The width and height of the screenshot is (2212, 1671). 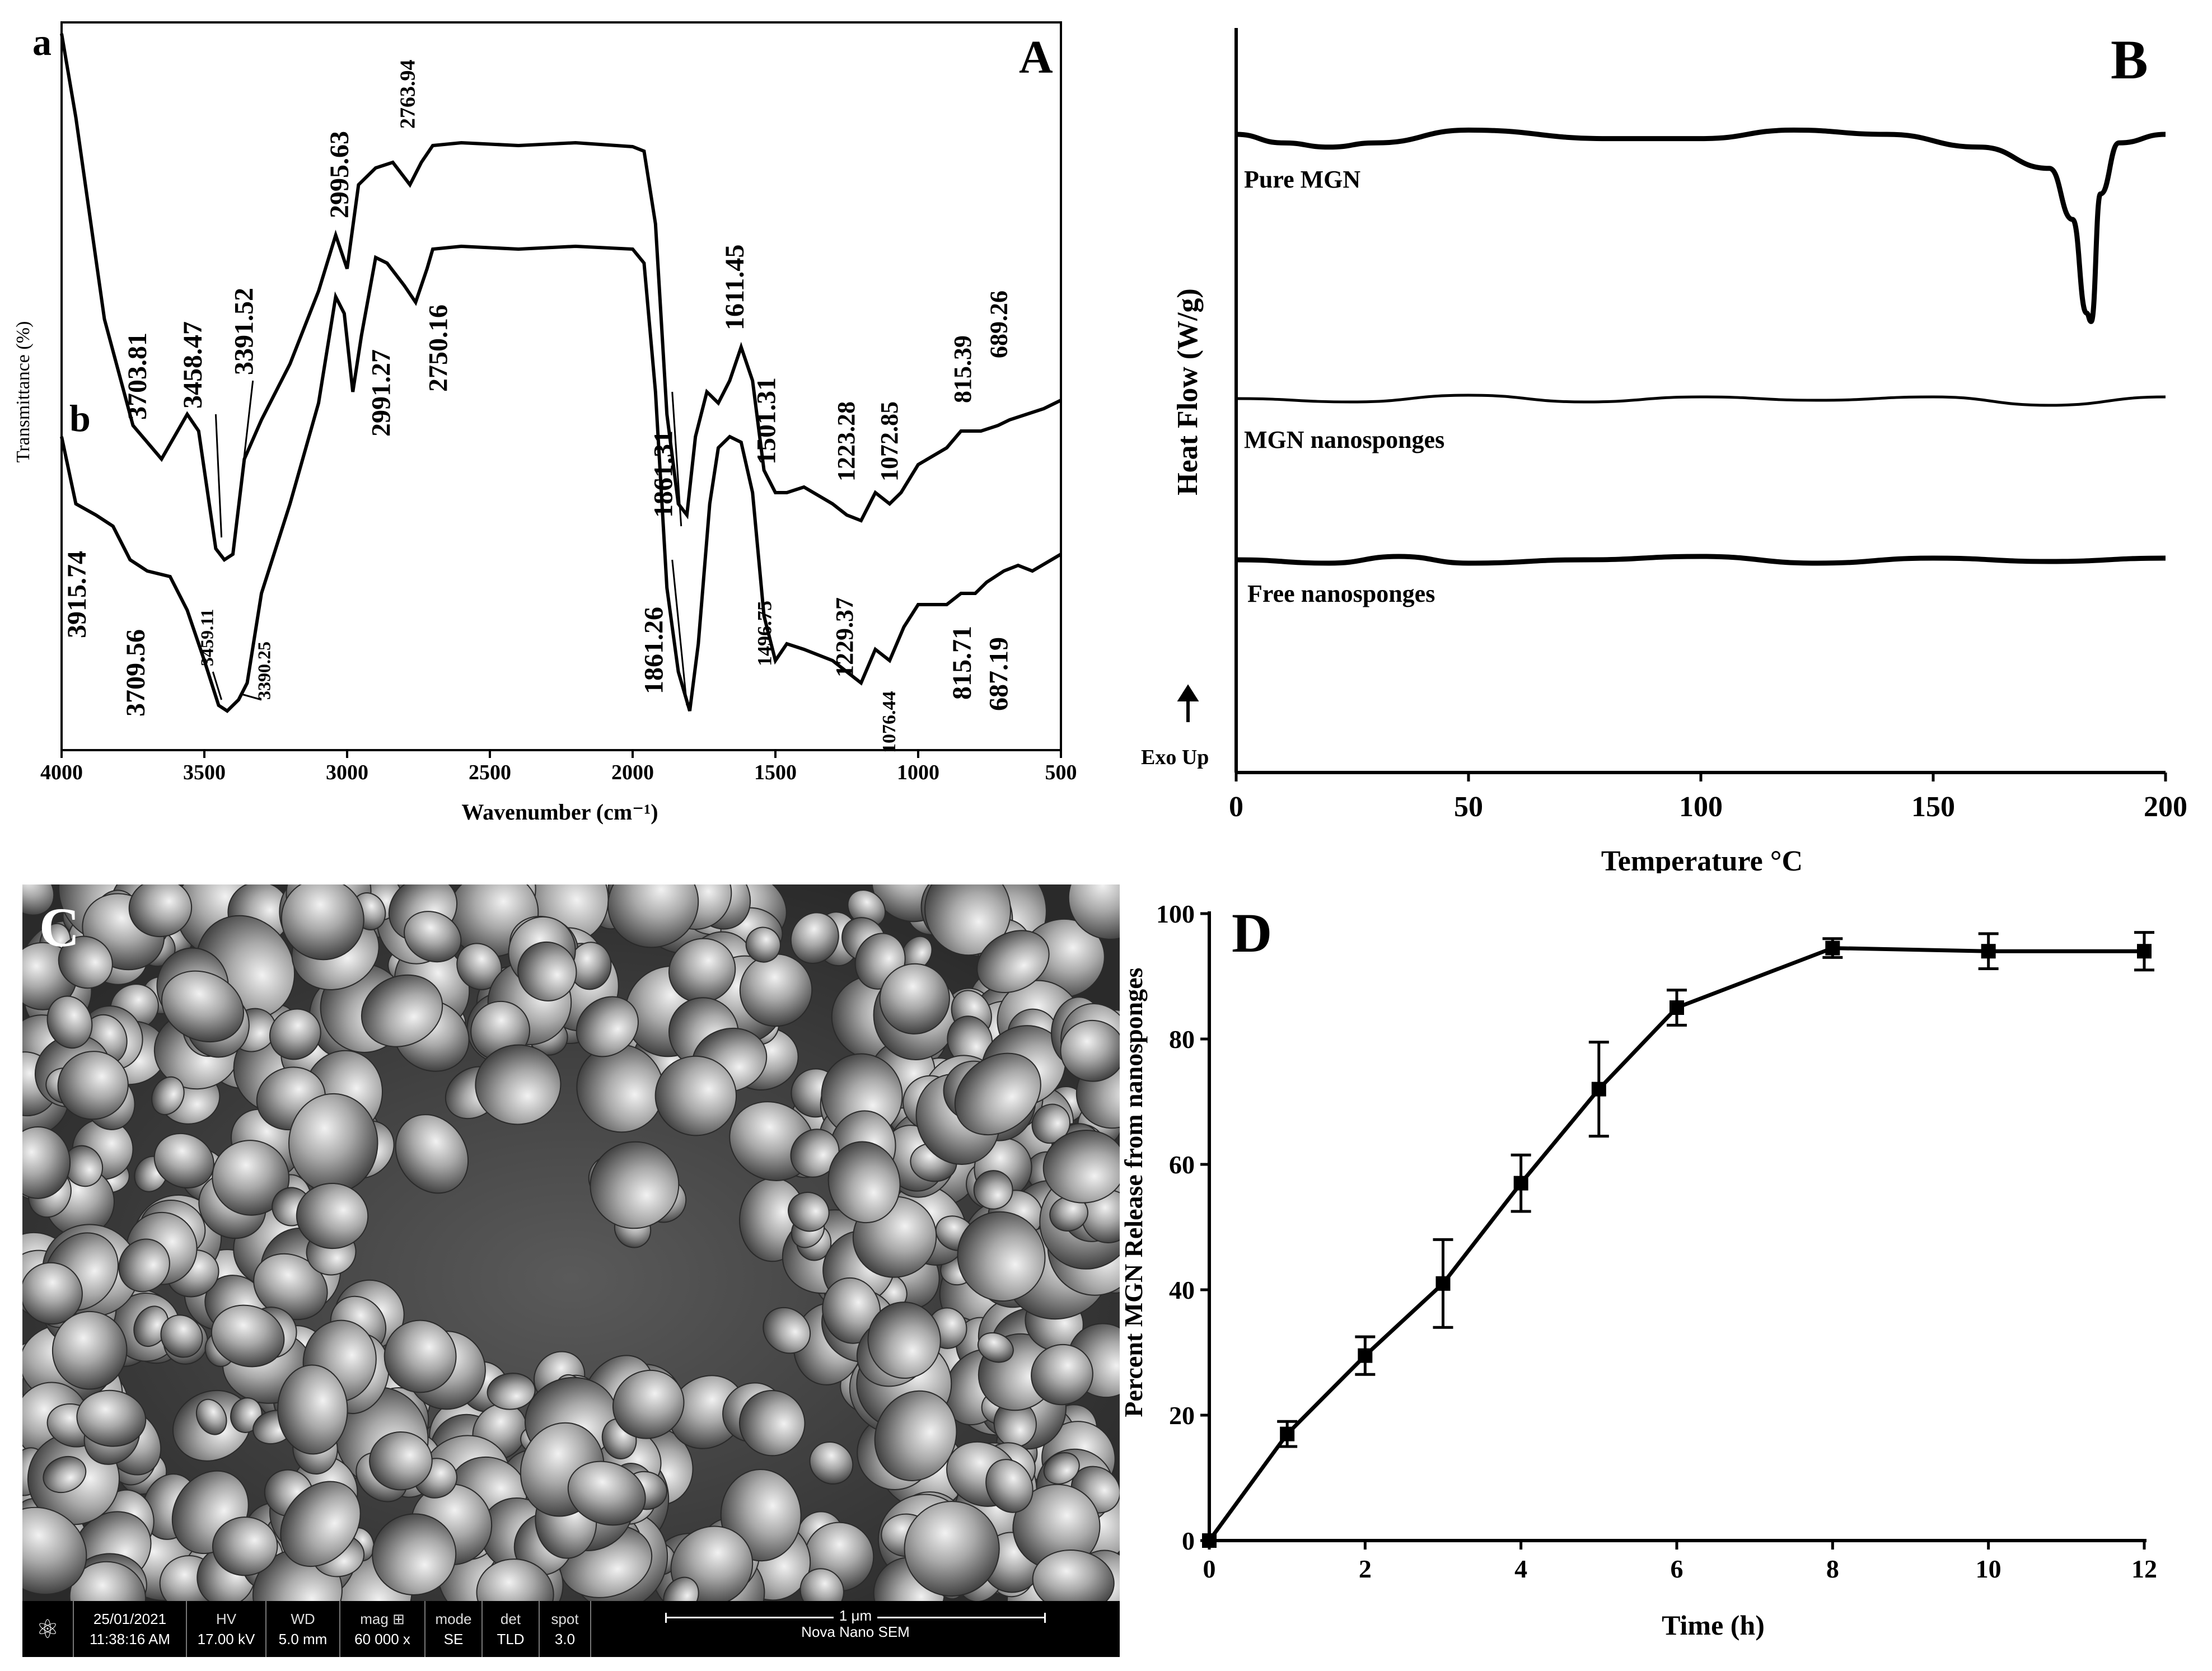 I want to click on sem-det: det TLD, so click(x=512, y=1629).